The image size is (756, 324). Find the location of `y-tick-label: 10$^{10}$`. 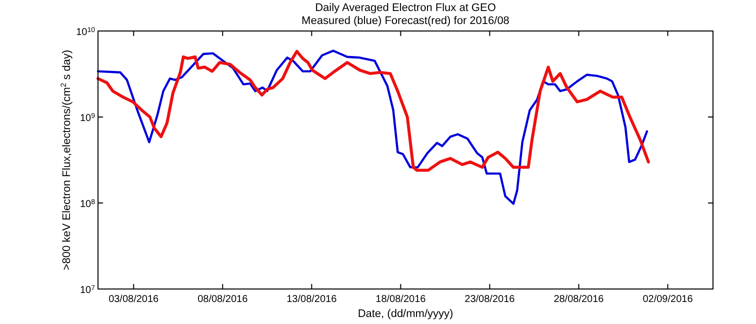

y-tick-label: 10$^{10}$ is located at coordinates (86, 32).